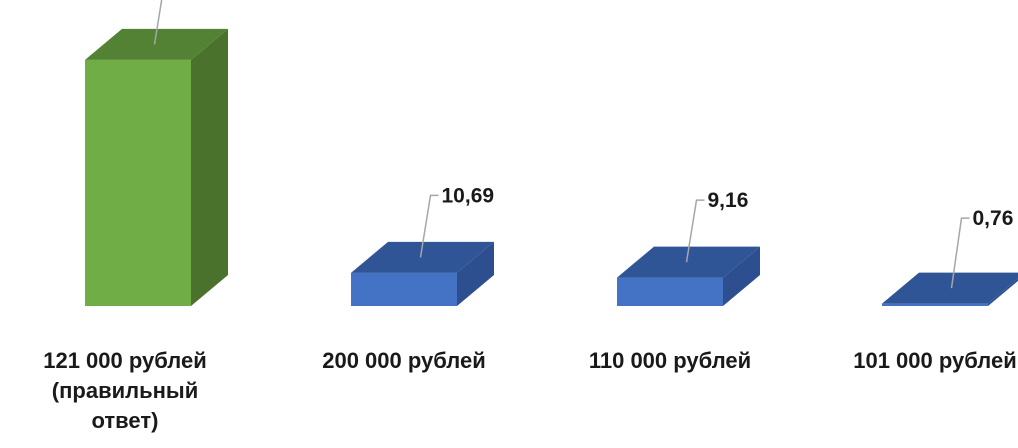 This screenshot has width=1018, height=448. What do you see at coordinates (404, 360) in the screenshot?
I see `category-label: 200 000 рублей` at bounding box center [404, 360].